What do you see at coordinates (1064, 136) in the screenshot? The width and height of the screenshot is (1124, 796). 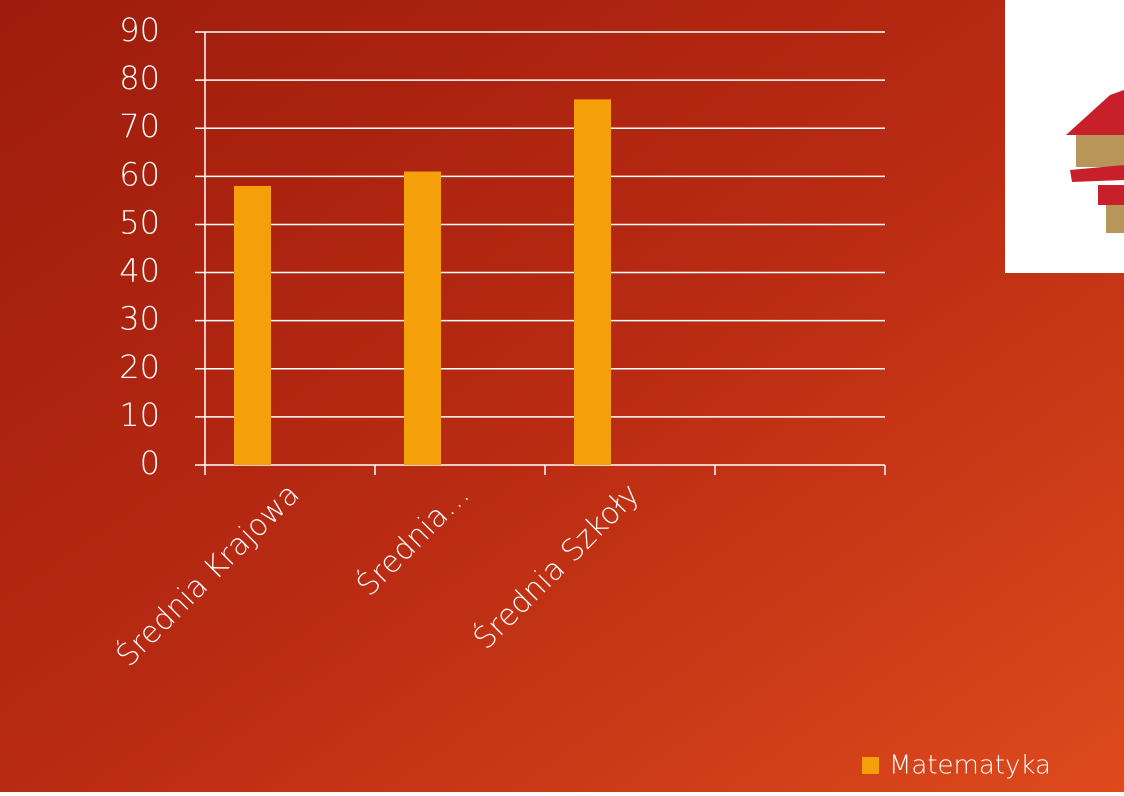 I see `books-picture` at bounding box center [1064, 136].